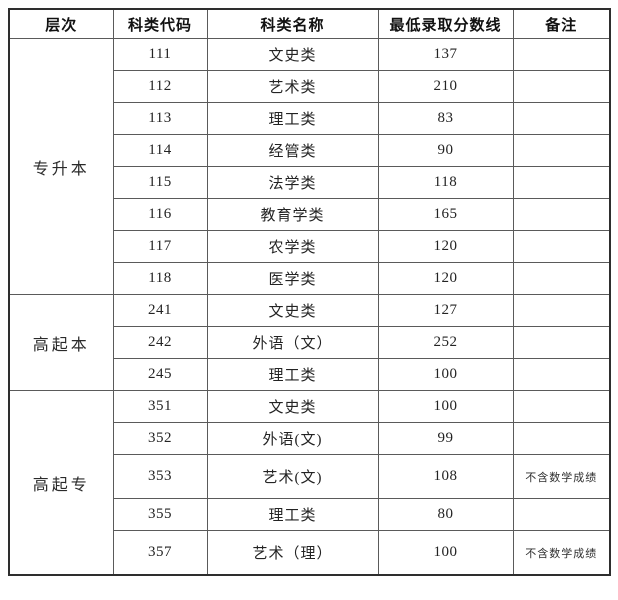 This screenshot has width=618, height=600. I want to click on name-cell: 艺术（理）, so click(292, 553).